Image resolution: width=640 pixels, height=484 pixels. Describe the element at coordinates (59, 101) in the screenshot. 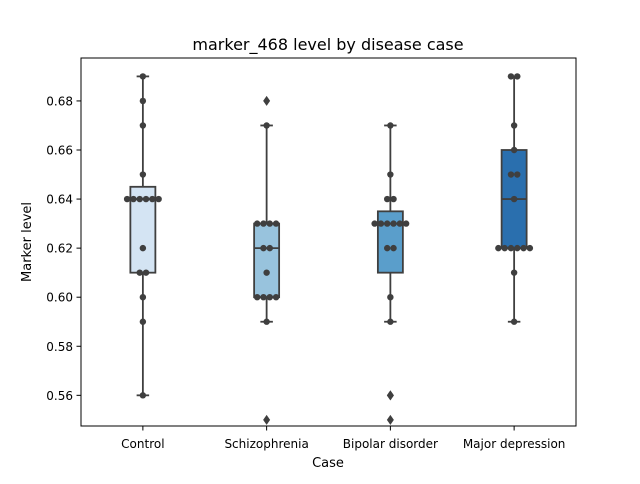

I see `y-tick-label: 0.68` at that location.